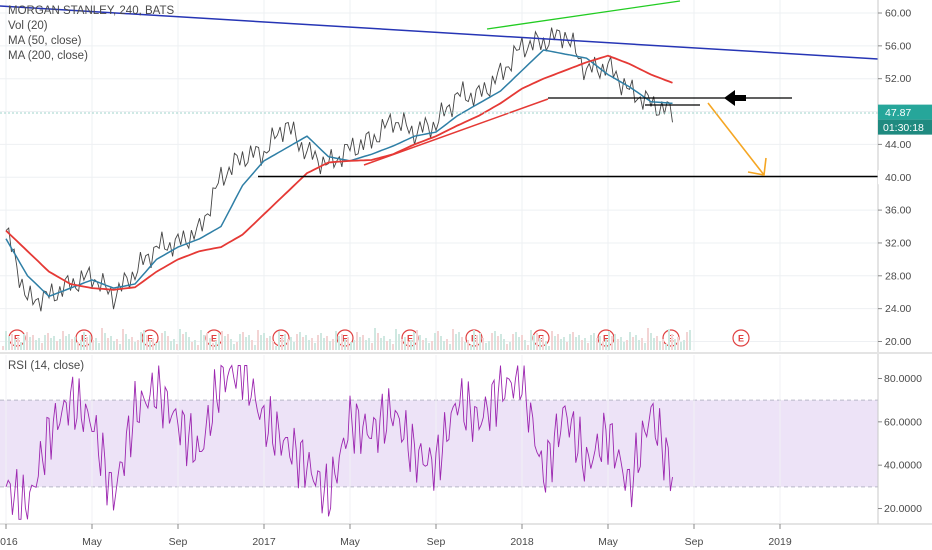  I want to click on orange-arrow-head, so click(757, 166).